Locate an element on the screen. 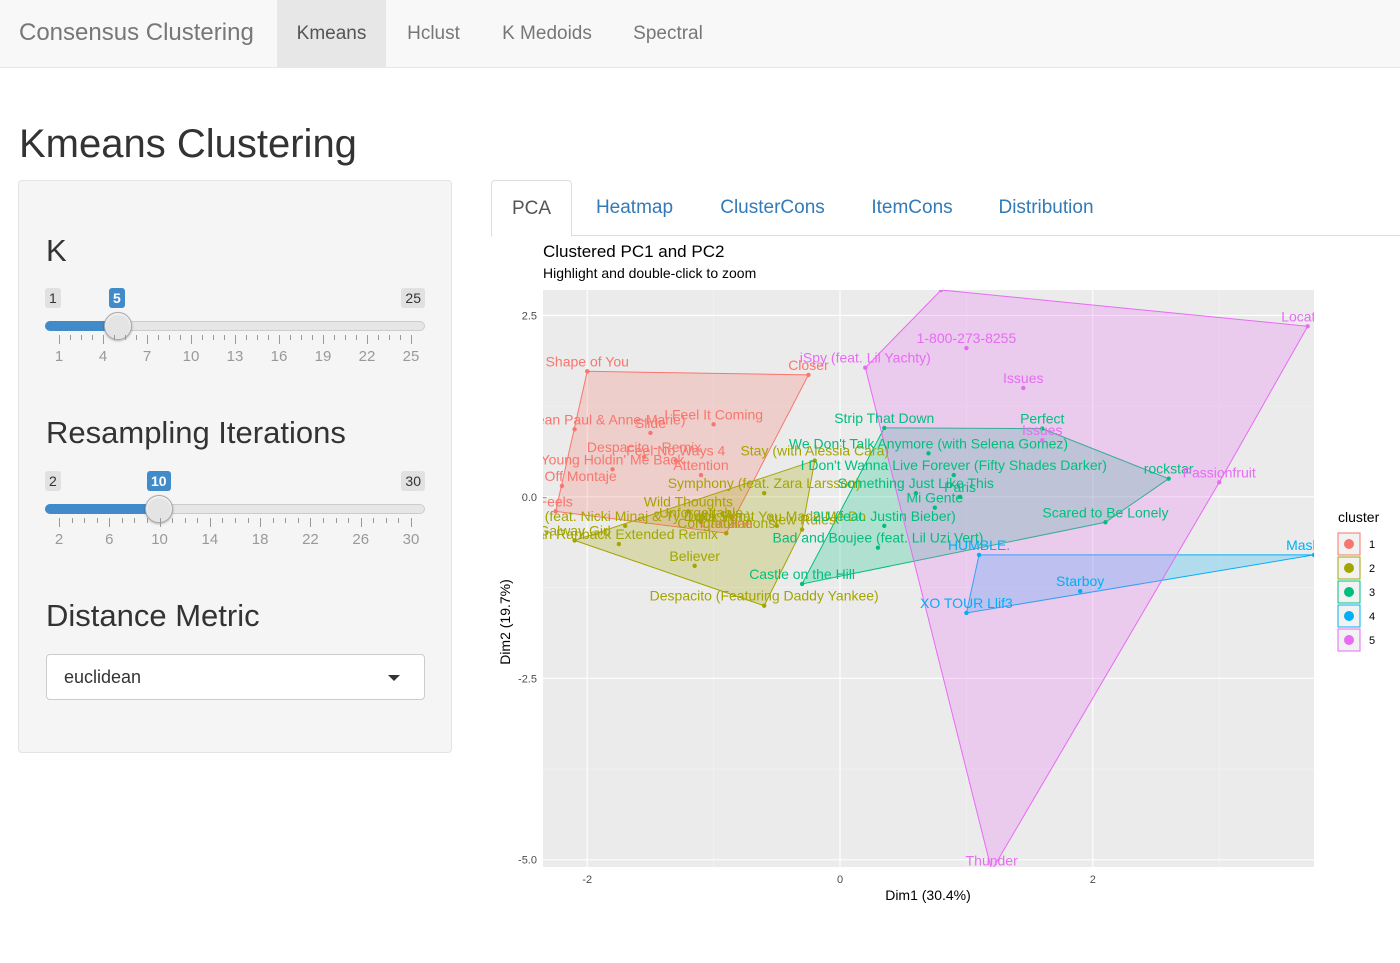  cluster-3-point-label: Paris is located at coordinates (960, 487).